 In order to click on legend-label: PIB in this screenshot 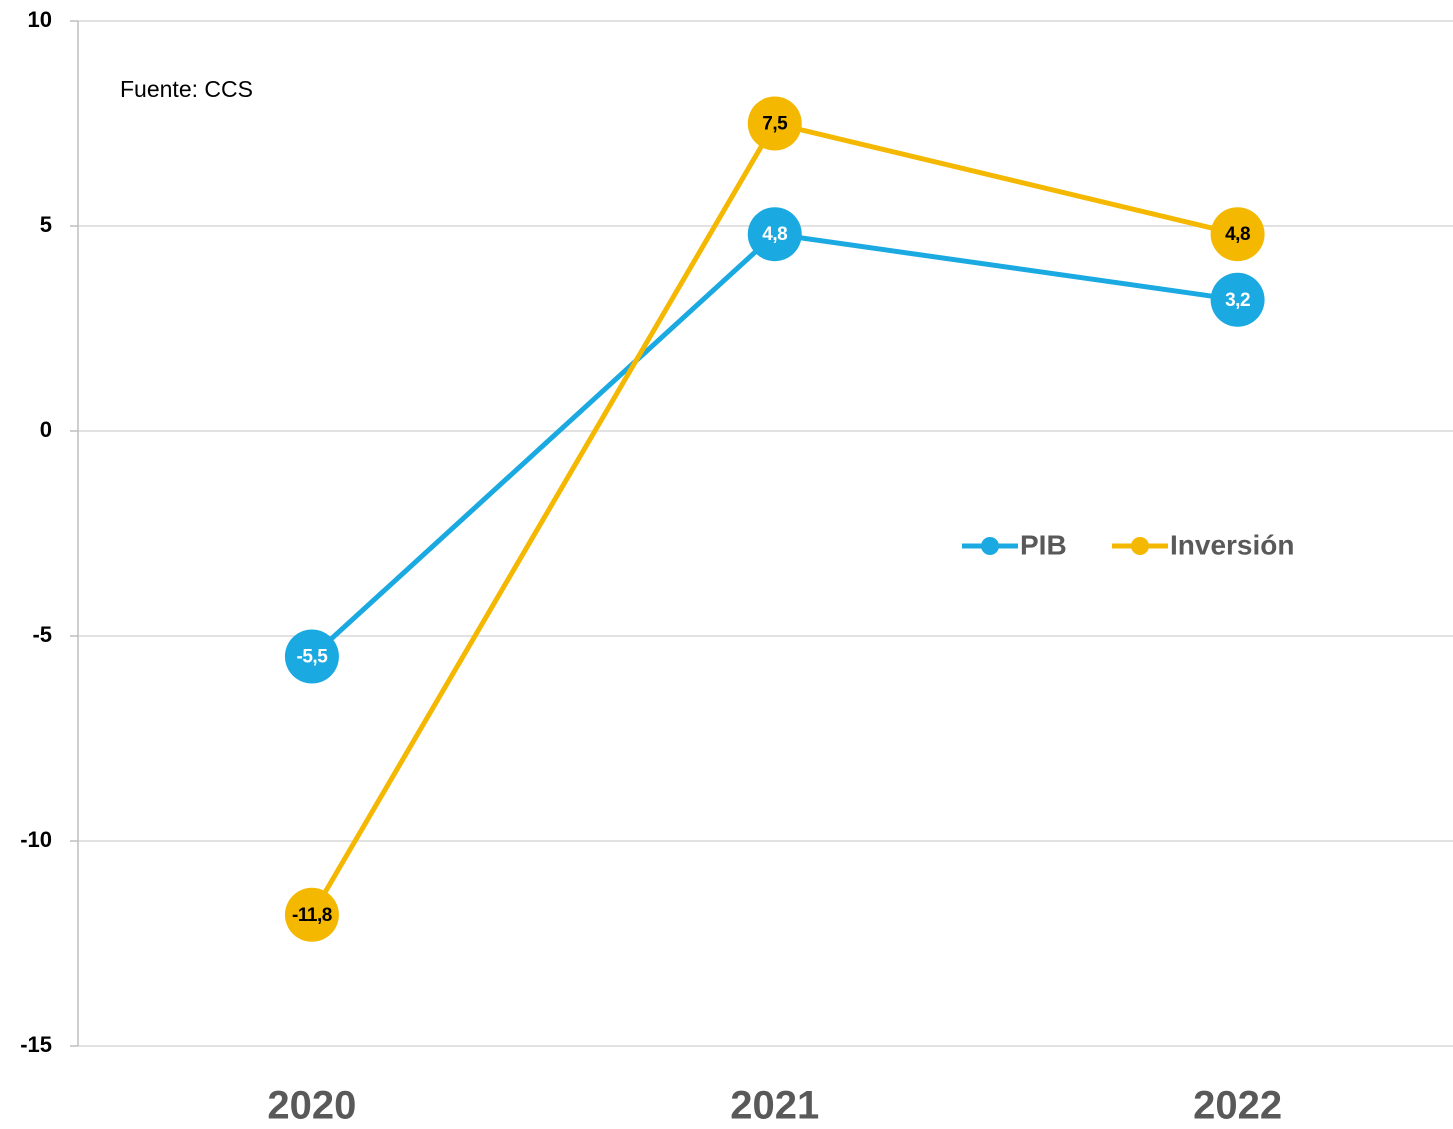, I will do `click(1043, 544)`.